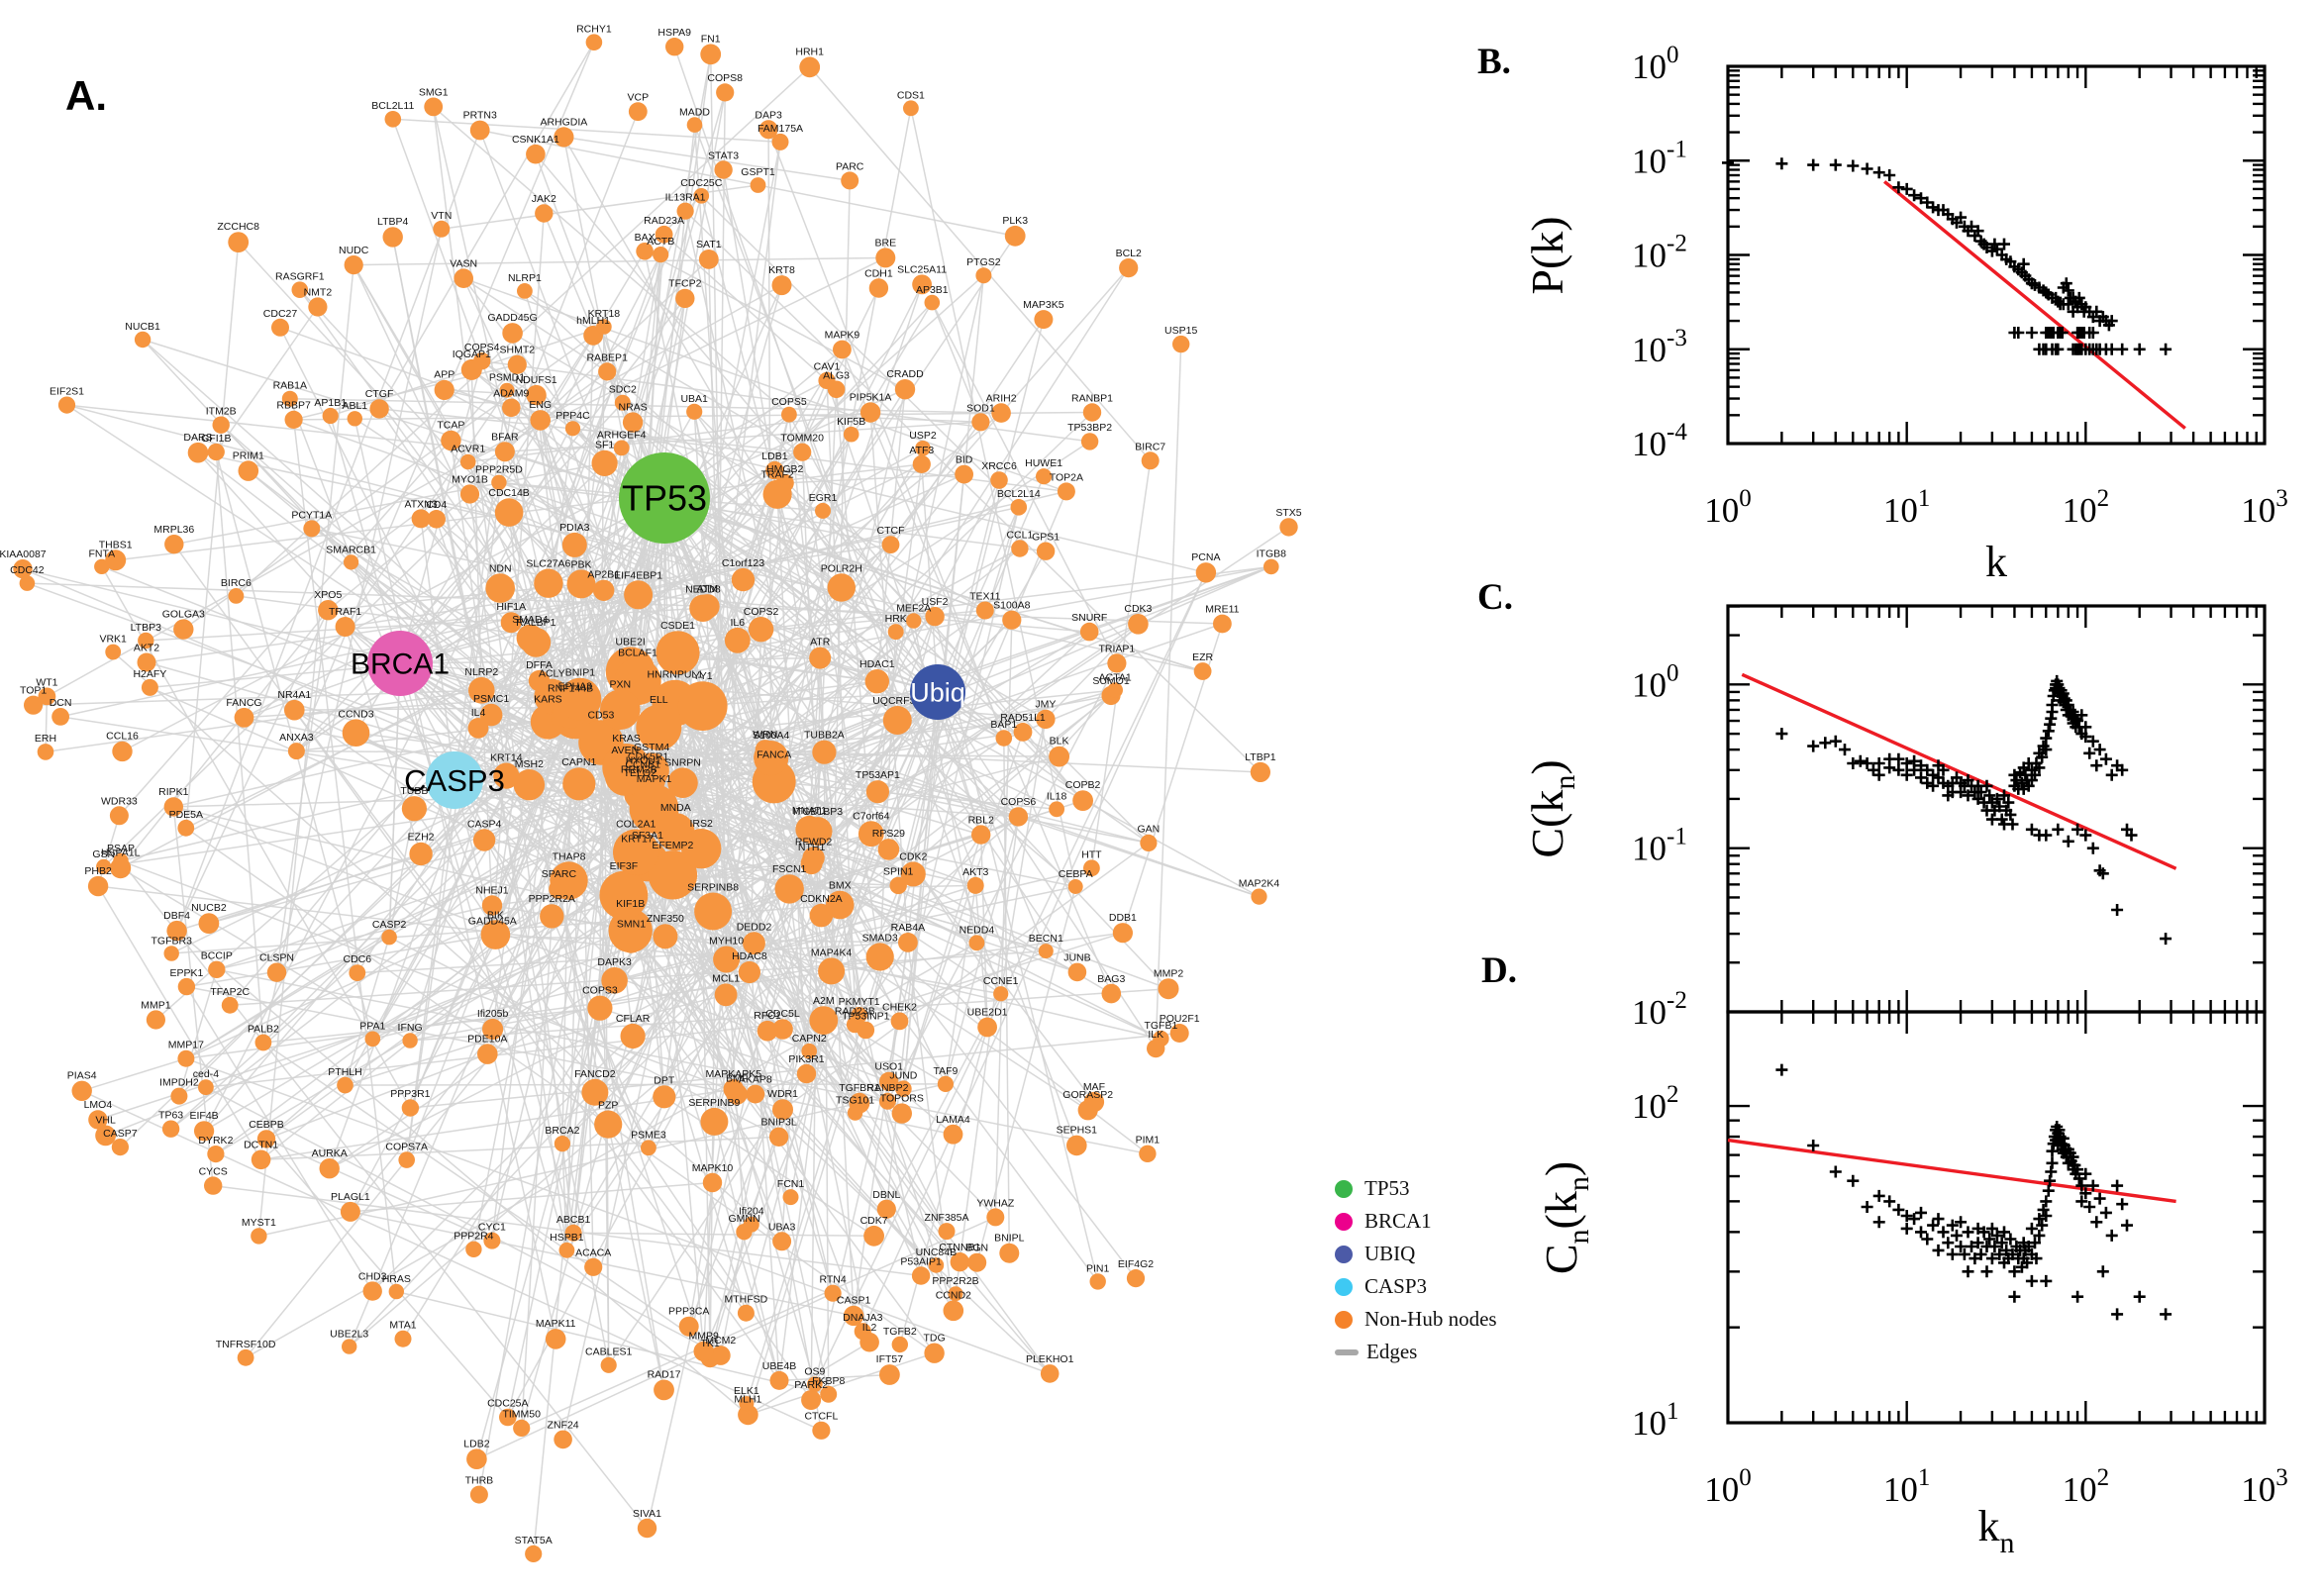  What do you see at coordinates (318, 292) in the screenshot?
I see `node-label: NMT2` at bounding box center [318, 292].